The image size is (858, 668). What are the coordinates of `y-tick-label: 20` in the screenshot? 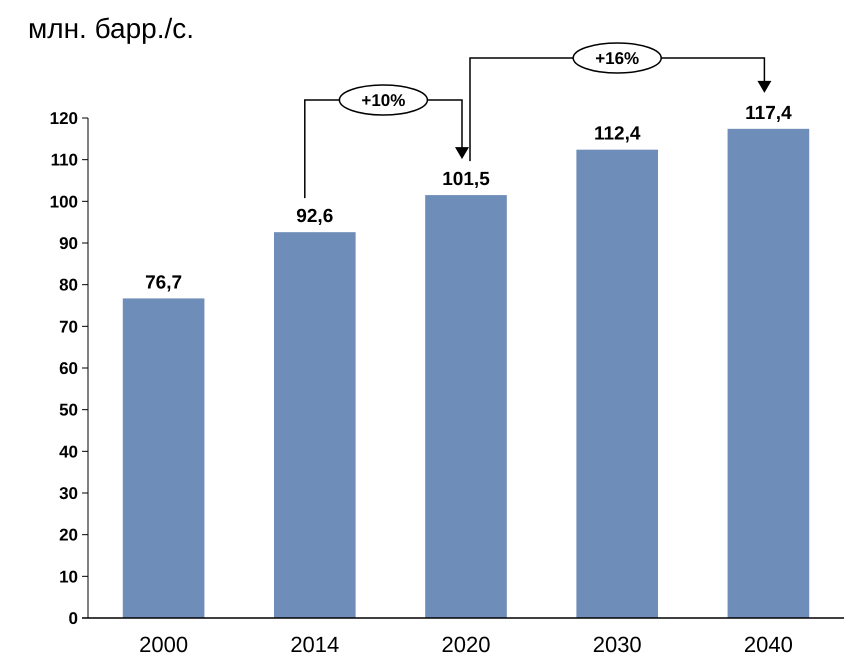 It's located at (68, 535).